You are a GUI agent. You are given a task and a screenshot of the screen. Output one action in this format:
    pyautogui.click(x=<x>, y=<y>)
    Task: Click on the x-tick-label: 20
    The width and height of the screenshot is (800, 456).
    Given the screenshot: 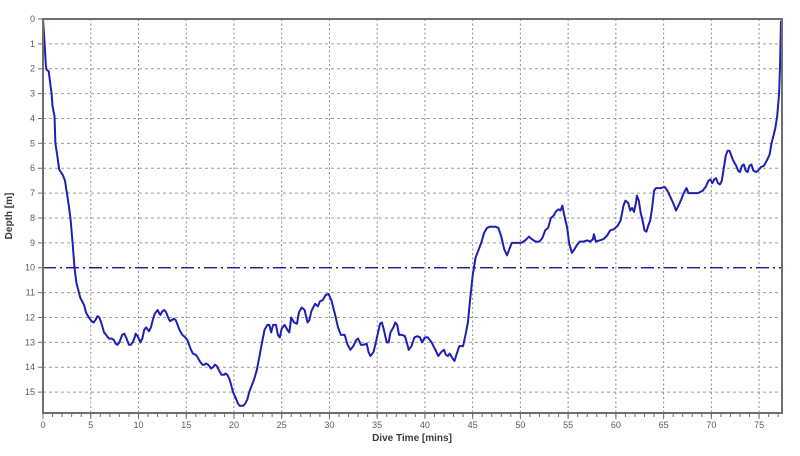 What is the action you would take?
    pyautogui.click(x=234, y=425)
    